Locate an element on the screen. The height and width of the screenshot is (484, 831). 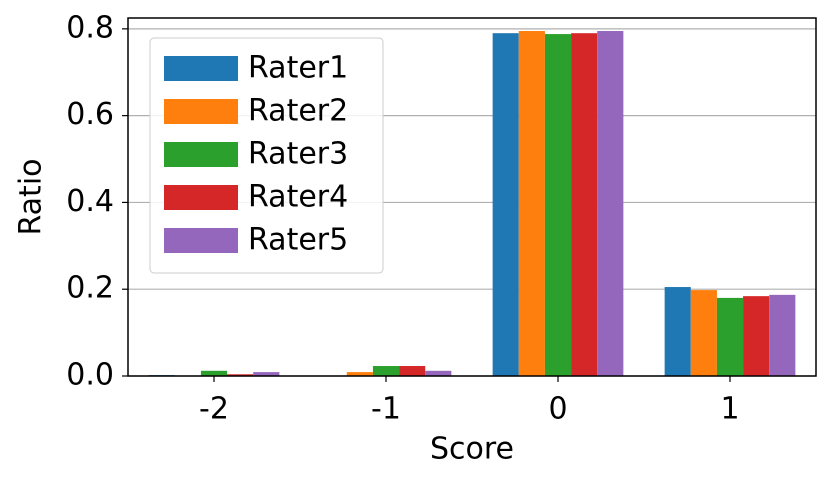
x-tick-label: -1 is located at coordinates (386, 409).